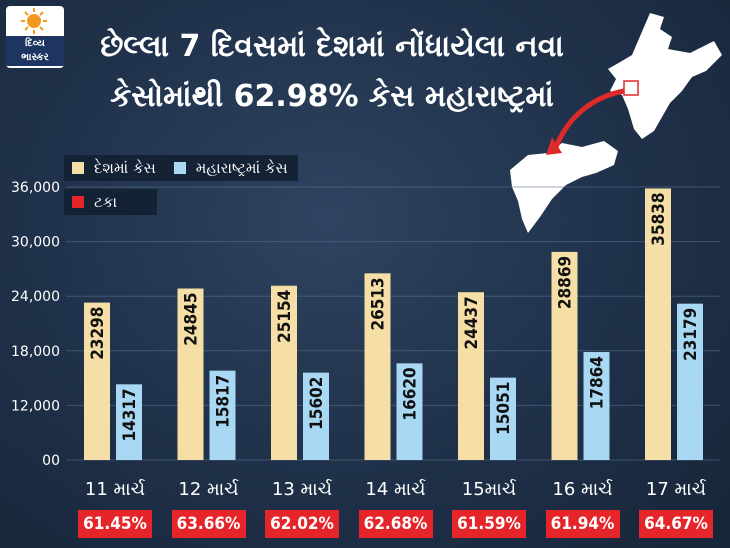 This screenshot has width=730, height=548. What do you see at coordinates (589, 118) in the screenshot?
I see `arrow-icon` at bounding box center [589, 118].